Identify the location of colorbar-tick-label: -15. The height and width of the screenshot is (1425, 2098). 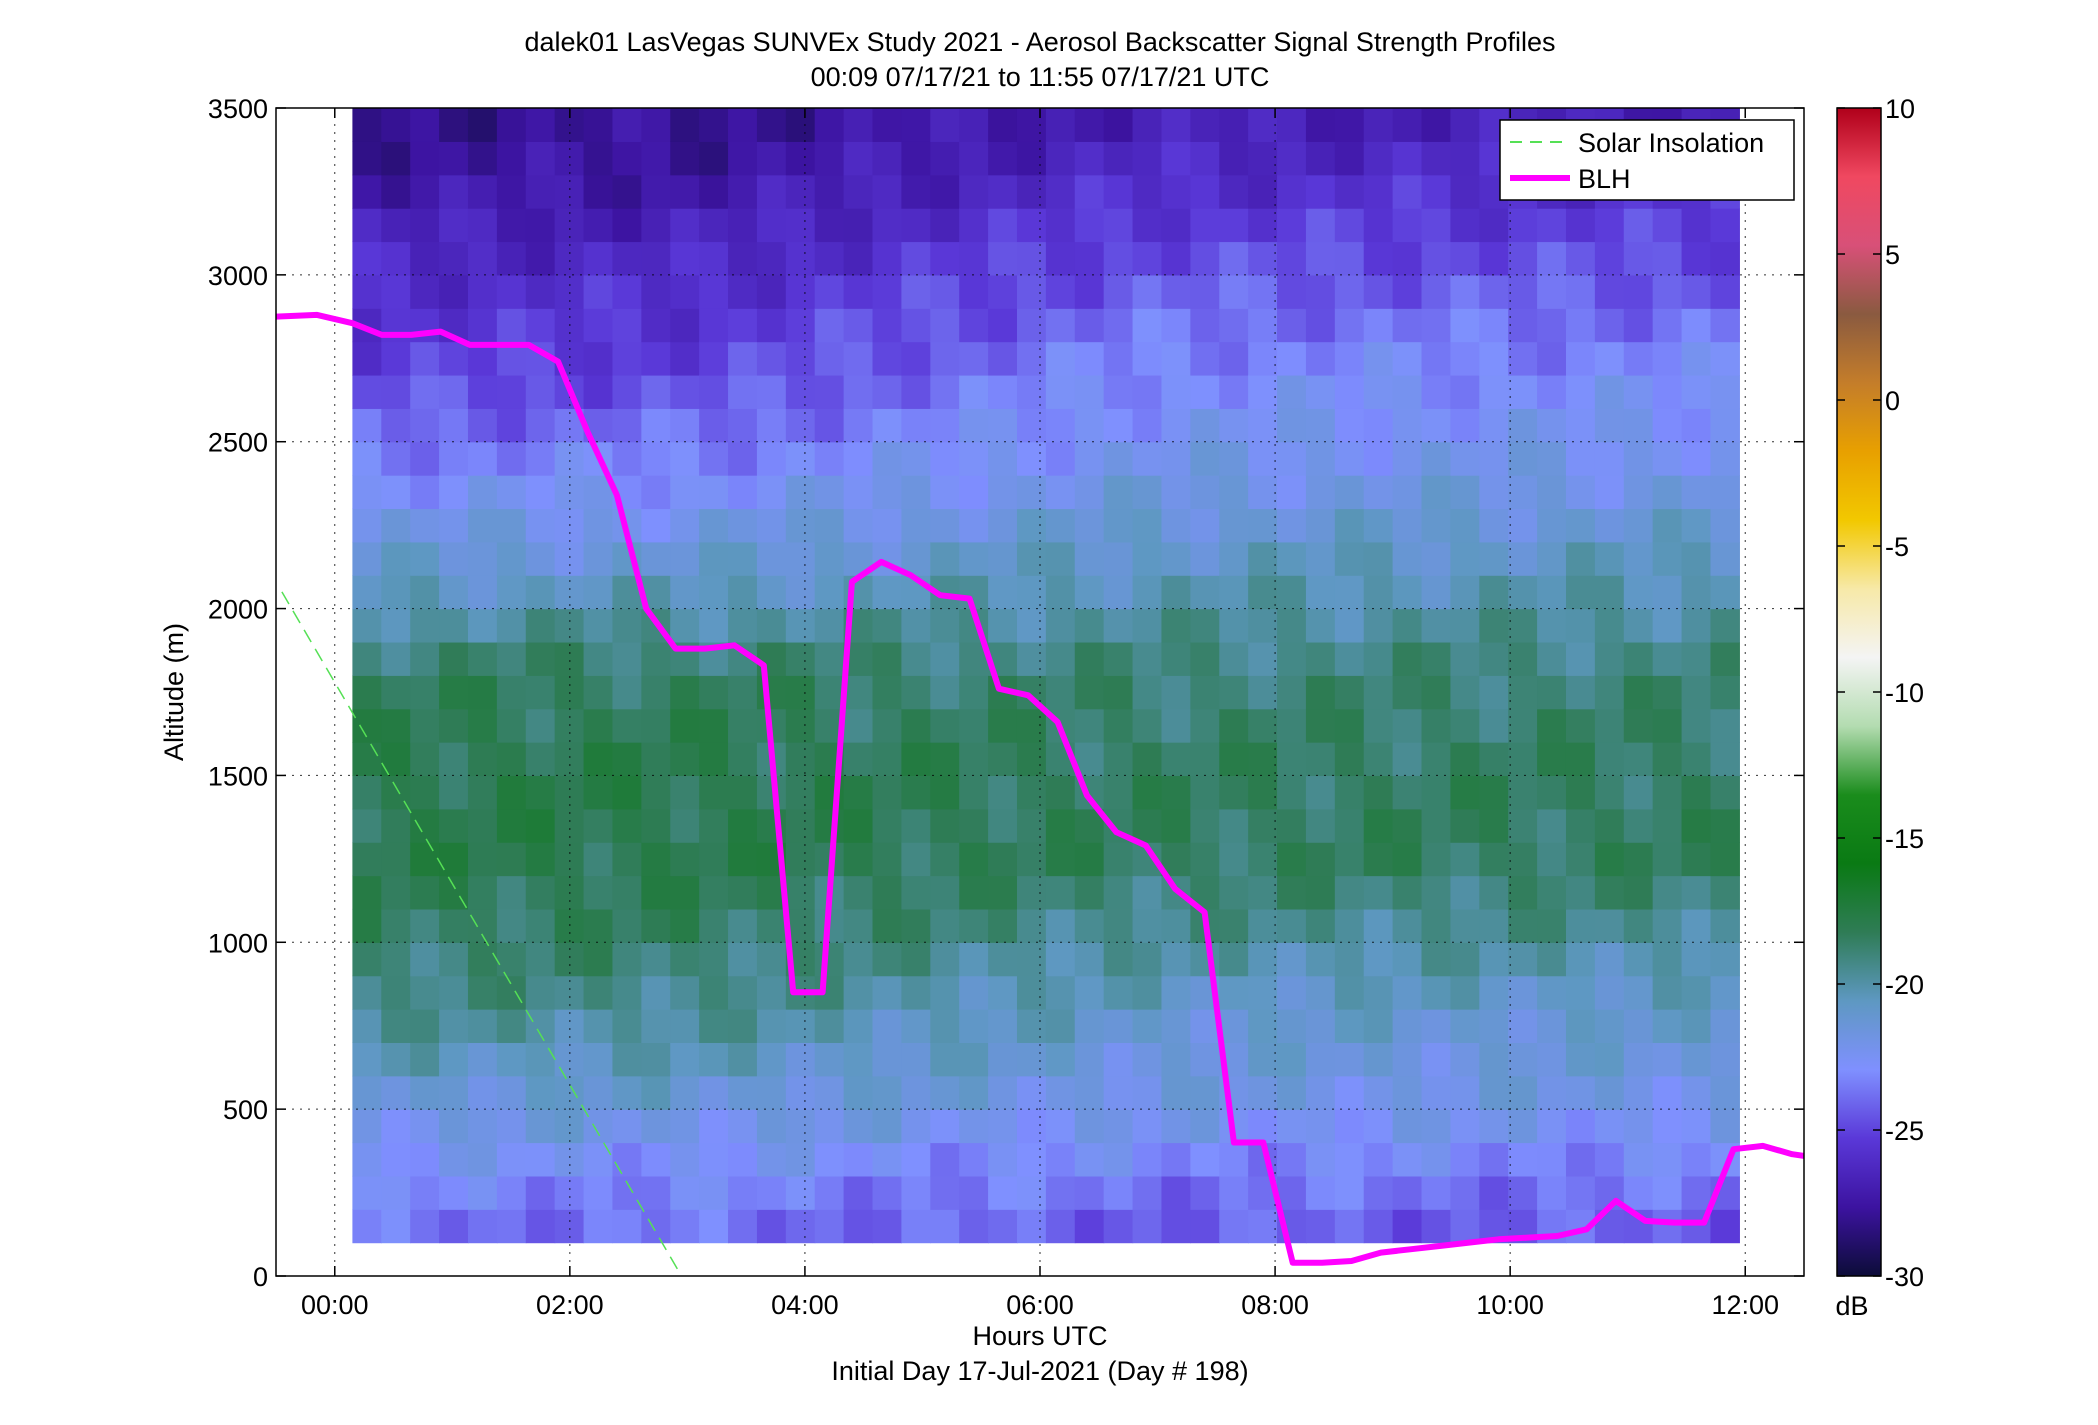
(1904, 839).